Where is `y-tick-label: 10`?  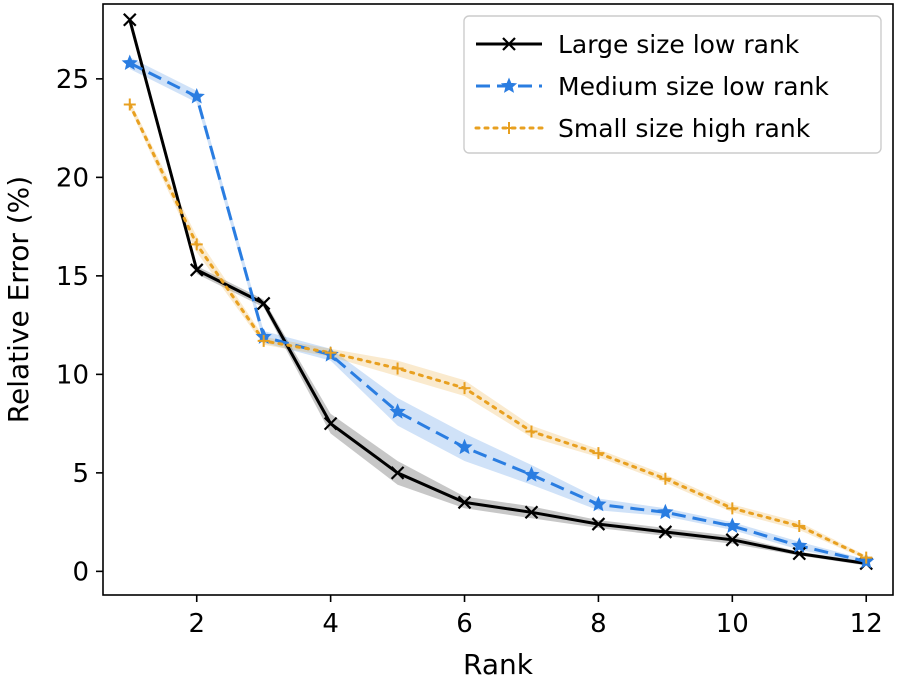 y-tick-label: 10 is located at coordinates (72, 375).